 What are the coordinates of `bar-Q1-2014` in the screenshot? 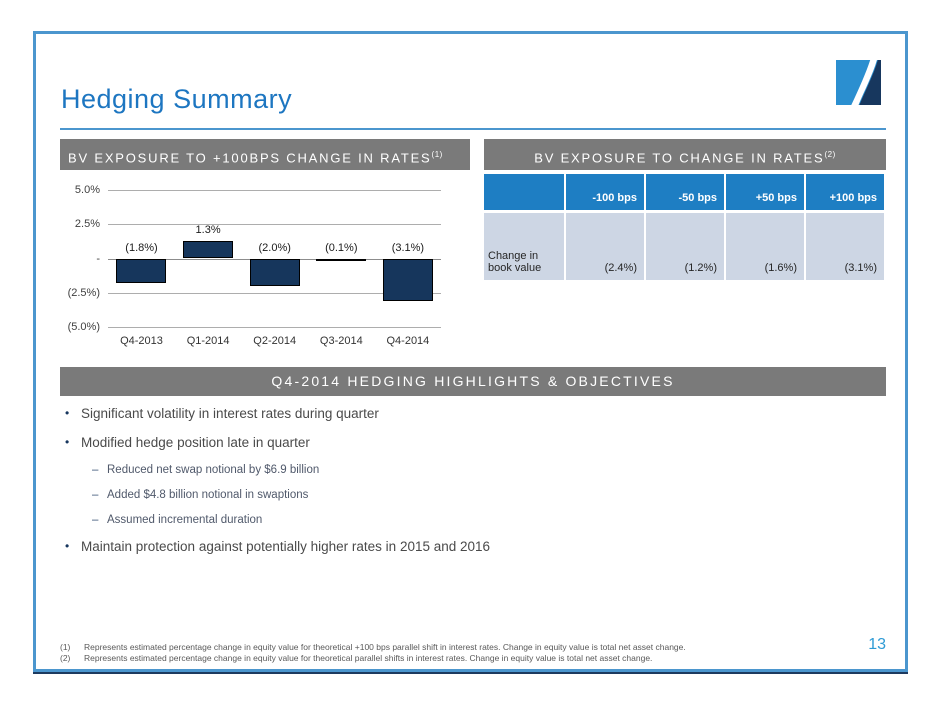 It's located at (207, 249).